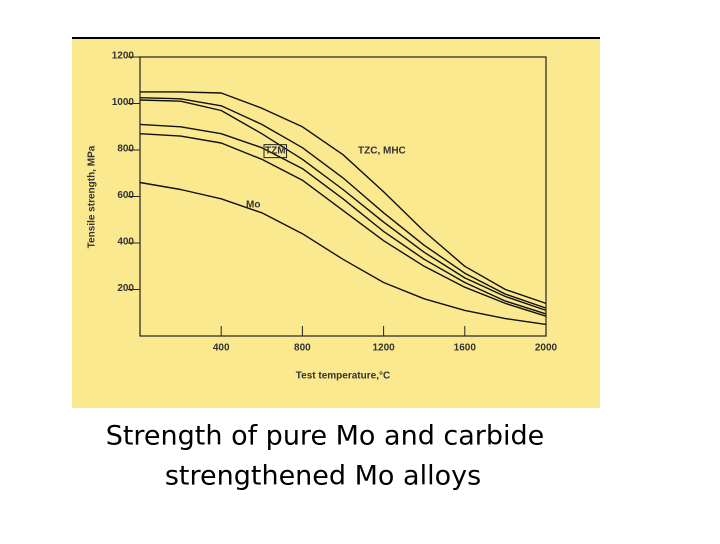 The image size is (720, 544). What do you see at coordinates (546, 348) in the screenshot?
I see `x-tick-label: 2000` at bounding box center [546, 348].